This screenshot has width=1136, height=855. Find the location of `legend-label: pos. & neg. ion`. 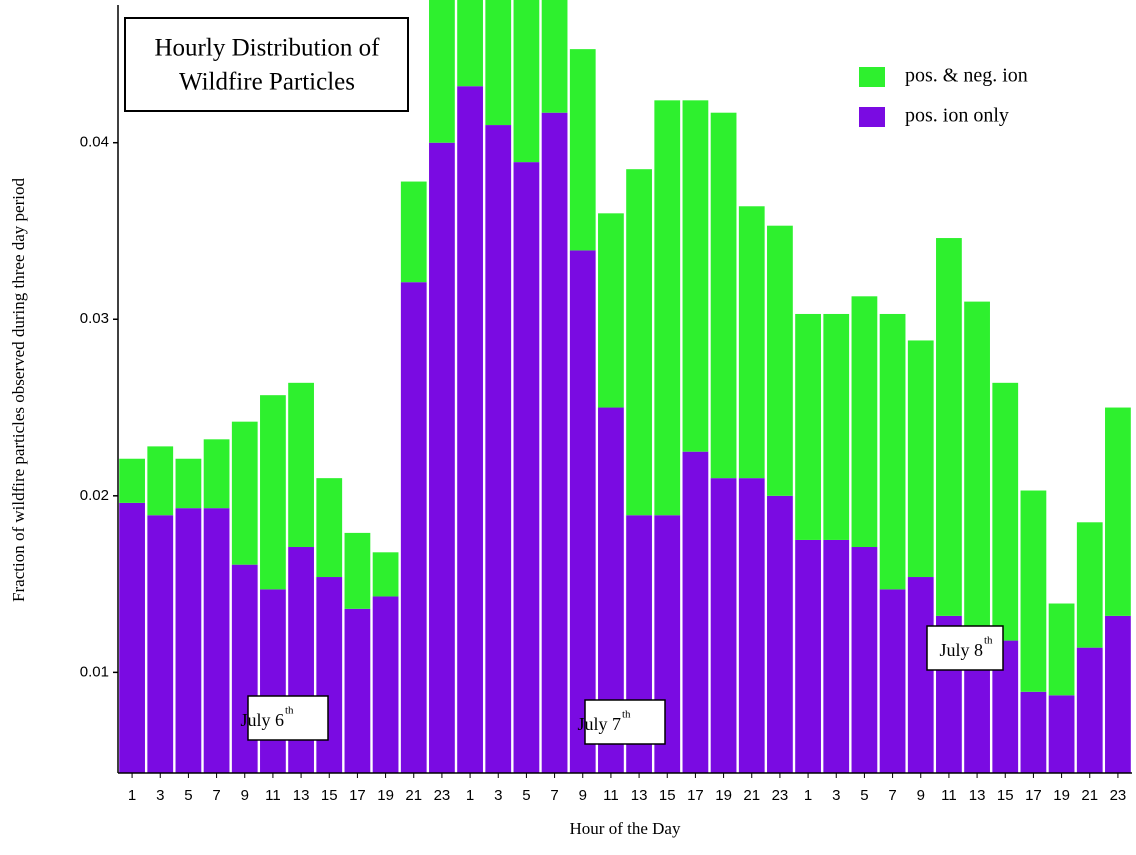

legend-label: pos. & neg. ion is located at coordinates (966, 76).